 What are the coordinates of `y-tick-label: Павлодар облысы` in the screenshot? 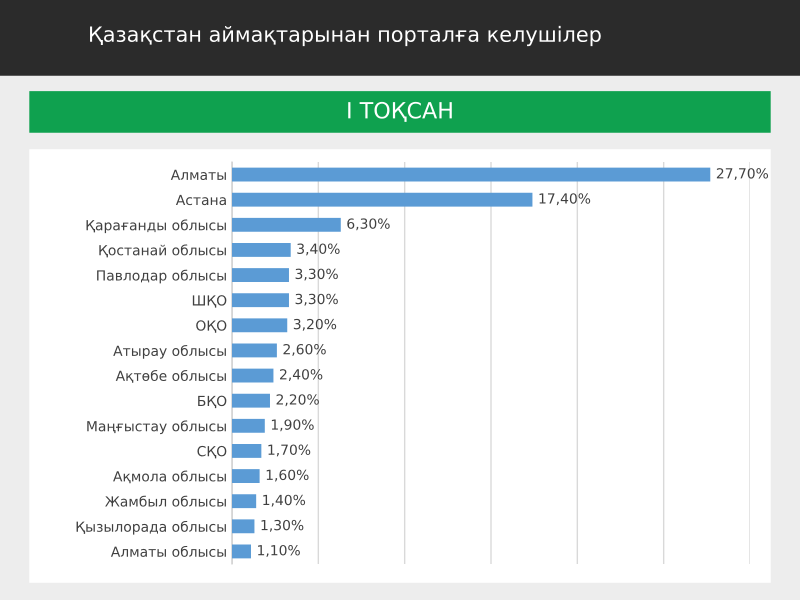 It's located at (161, 277).